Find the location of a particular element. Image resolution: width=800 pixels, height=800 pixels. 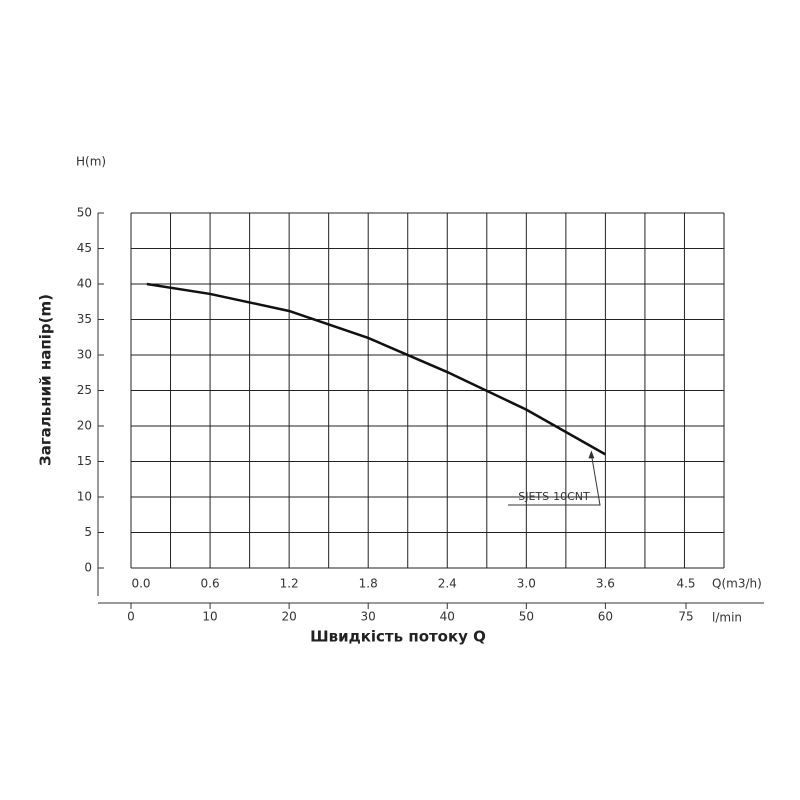

x-tick-label: 0 is located at coordinates (131, 617).